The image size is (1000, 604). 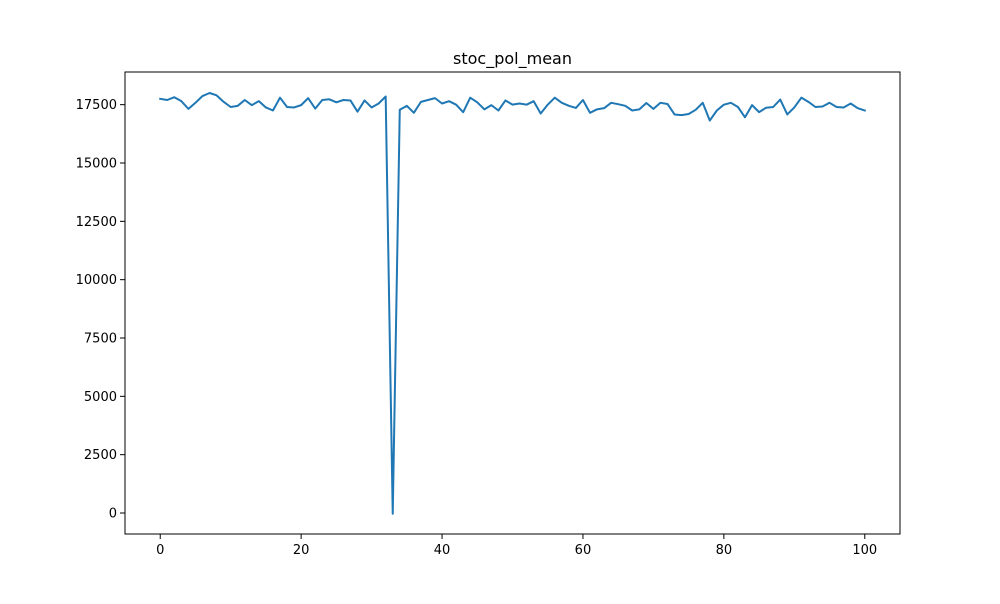 What do you see at coordinates (160, 550) in the screenshot?
I see `x-tick-label: 0` at bounding box center [160, 550].